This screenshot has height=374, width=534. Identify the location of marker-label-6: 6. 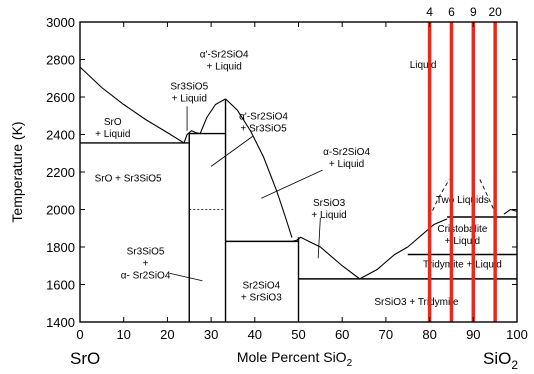
(451, 12).